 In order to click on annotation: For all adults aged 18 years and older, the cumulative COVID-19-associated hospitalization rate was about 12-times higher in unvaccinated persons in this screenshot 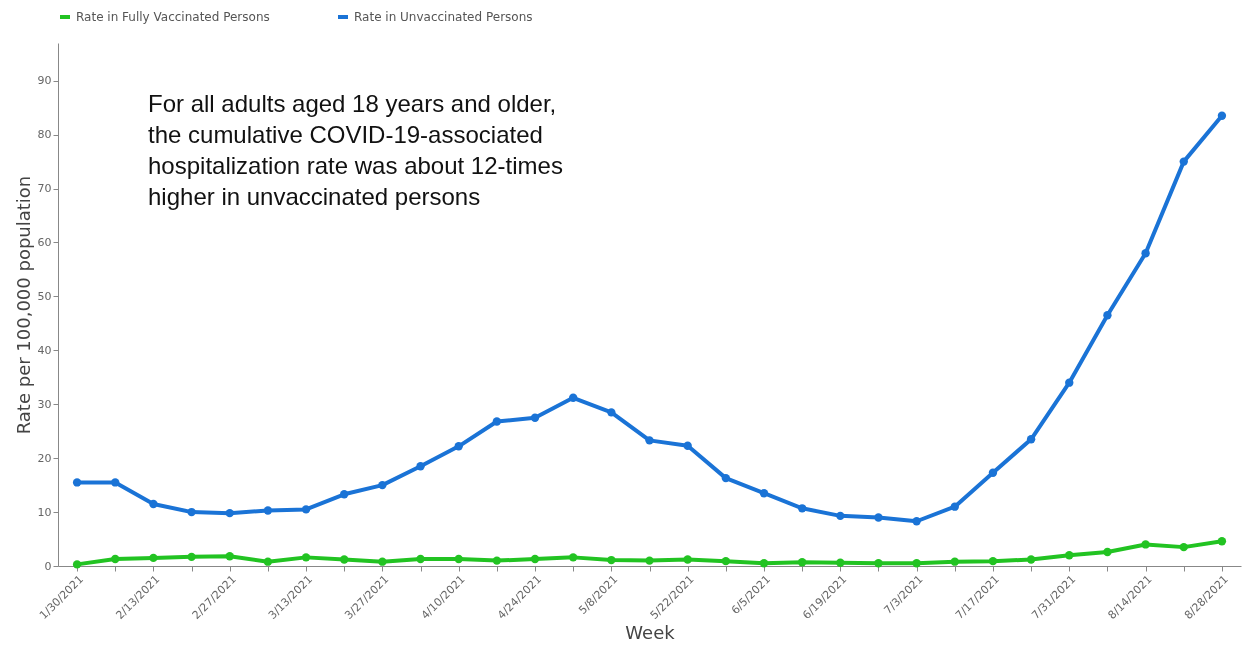, I will do `click(355, 150)`.